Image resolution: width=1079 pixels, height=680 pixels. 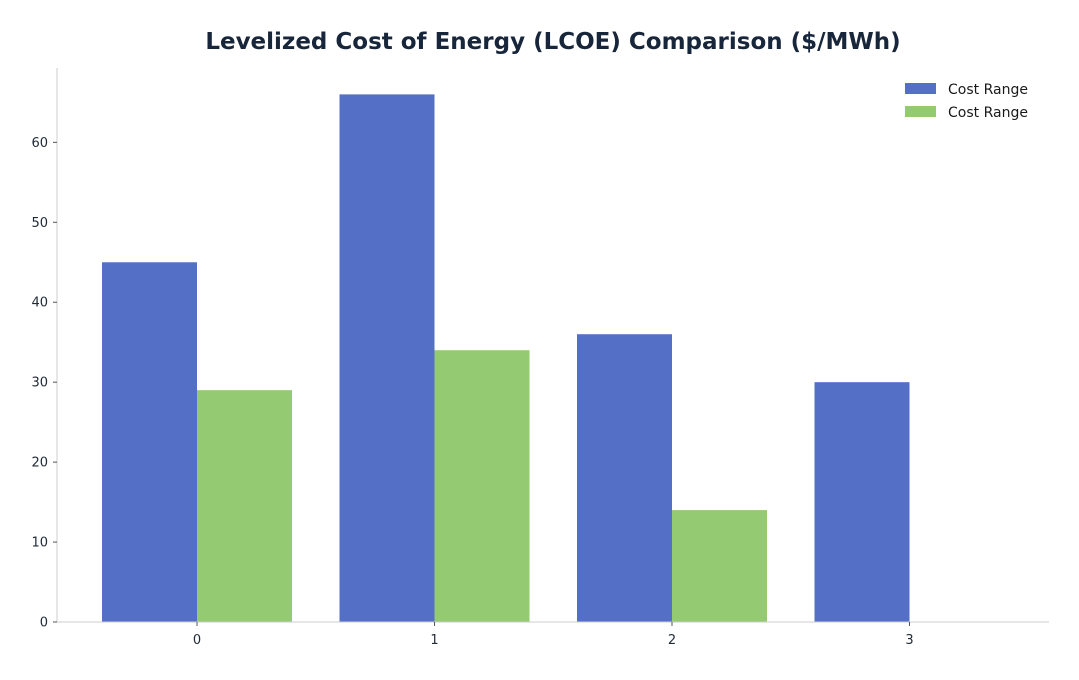 I want to click on x-tick-label: 2, so click(x=672, y=640).